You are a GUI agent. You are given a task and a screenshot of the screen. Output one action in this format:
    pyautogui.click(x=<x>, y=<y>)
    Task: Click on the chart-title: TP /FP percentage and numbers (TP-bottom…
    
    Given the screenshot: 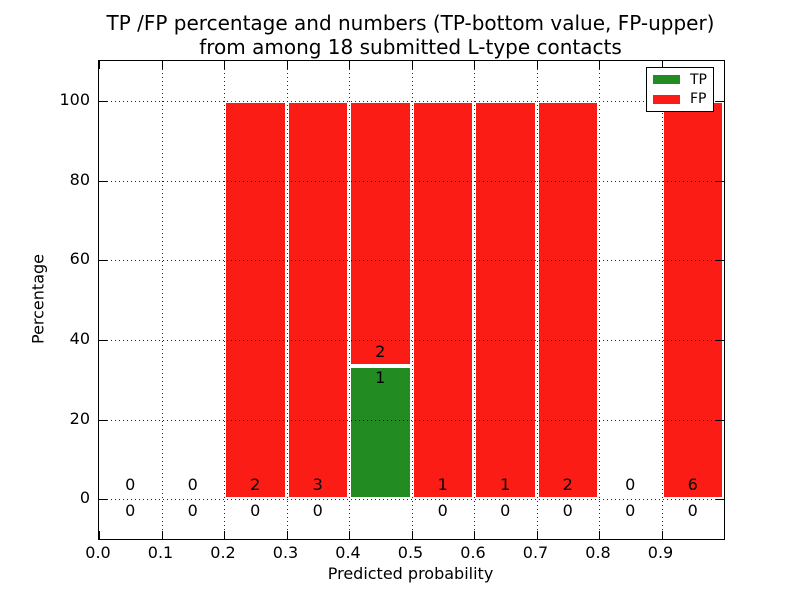 What is the action you would take?
    pyautogui.click(x=410, y=35)
    